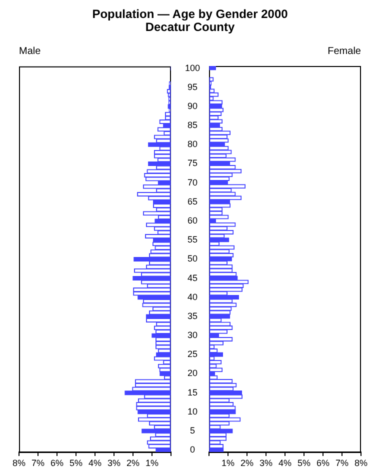 This screenshot has height=475, width=380. What do you see at coordinates (190, 27) in the screenshot?
I see `chart-subtitle: Decatur County` at bounding box center [190, 27].